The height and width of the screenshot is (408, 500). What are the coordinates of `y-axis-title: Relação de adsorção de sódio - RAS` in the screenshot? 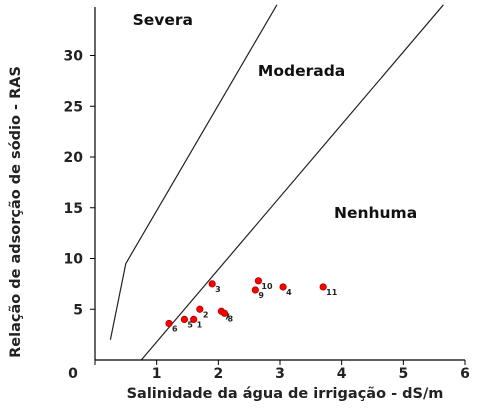 It's located at (16, 212).